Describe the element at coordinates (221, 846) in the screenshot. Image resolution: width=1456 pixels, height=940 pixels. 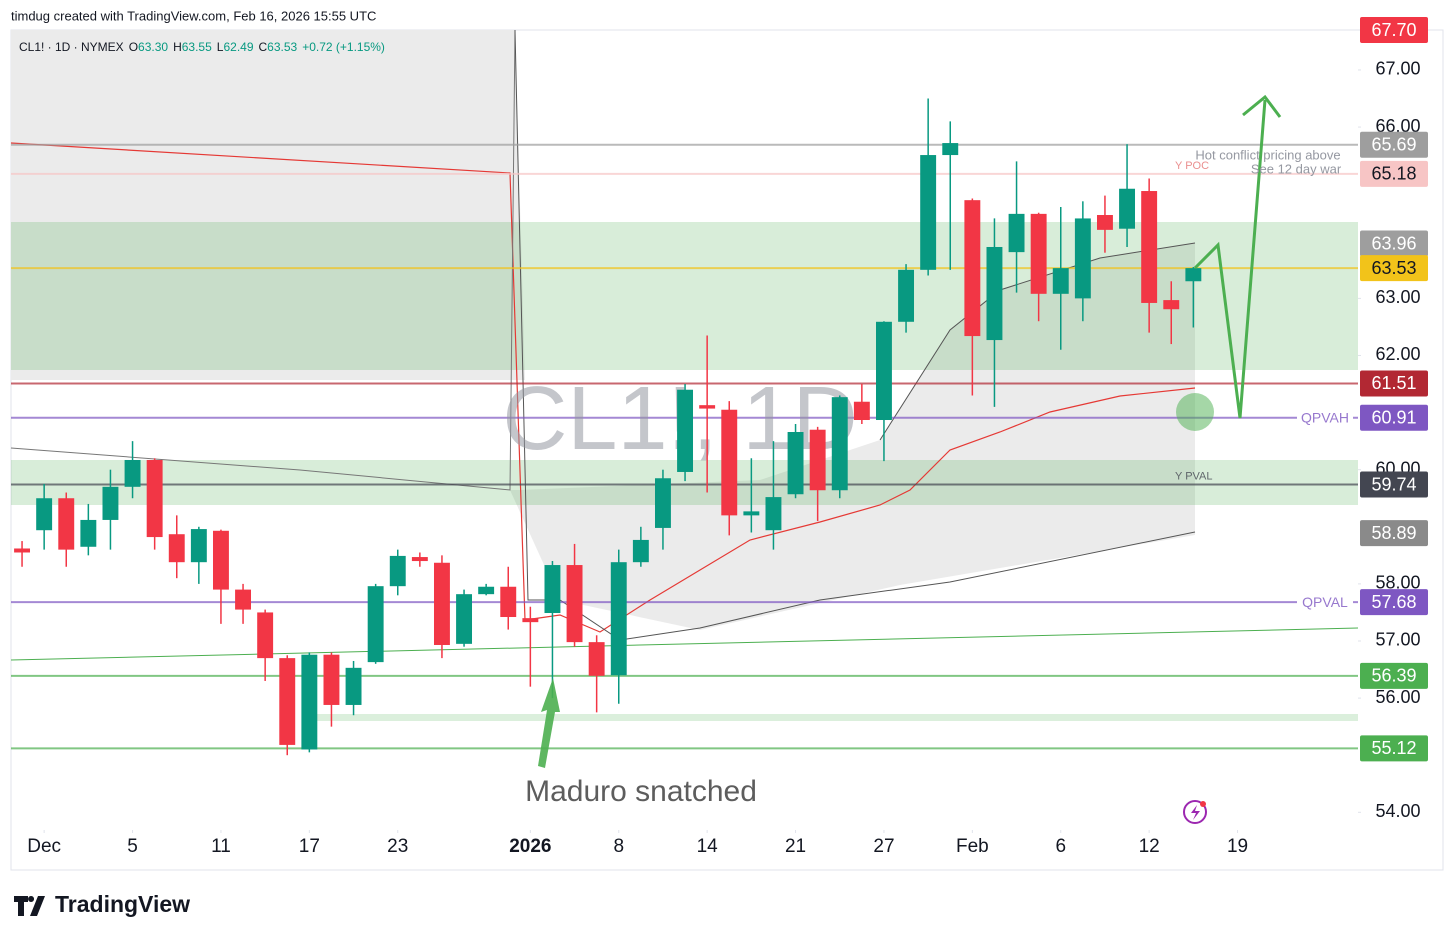
I see `x-tick-label: 11` at that location.